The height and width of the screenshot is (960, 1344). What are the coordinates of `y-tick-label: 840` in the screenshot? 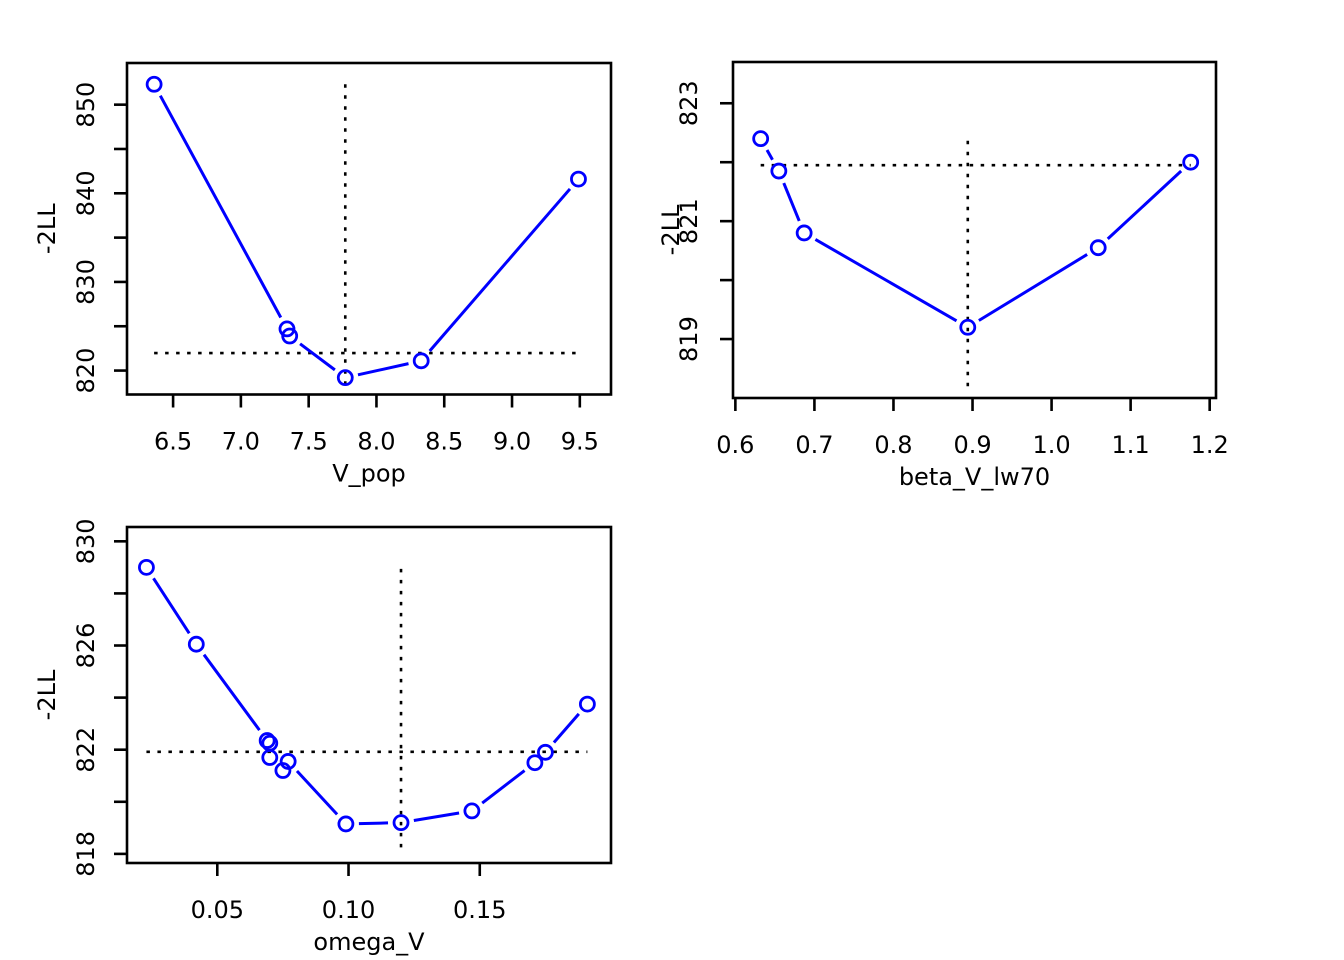 It's located at (86, 193).